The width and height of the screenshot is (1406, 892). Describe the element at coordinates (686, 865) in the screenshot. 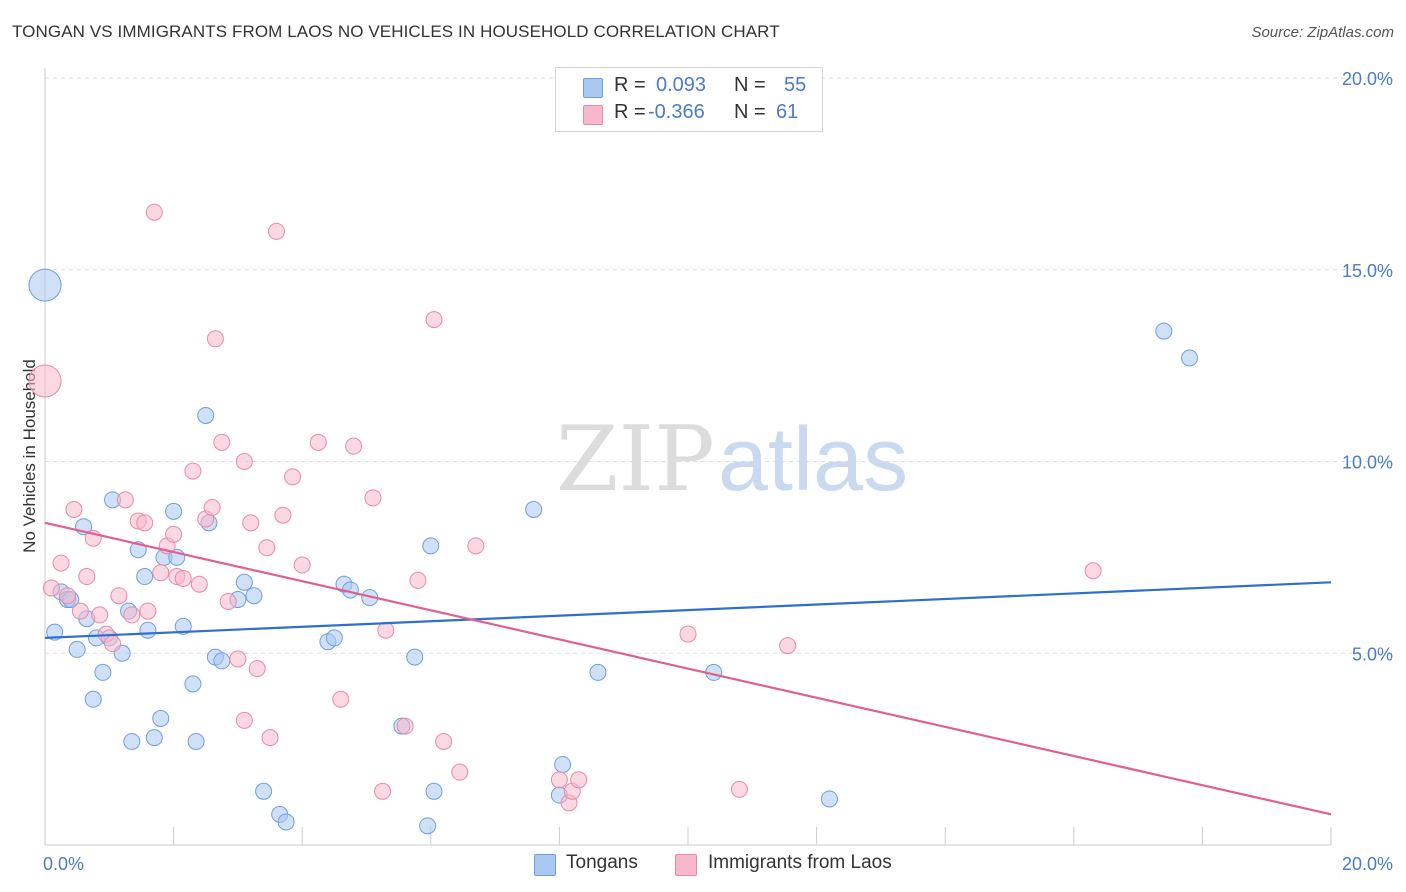

I see `bottom-legend-swatch-laos` at that location.